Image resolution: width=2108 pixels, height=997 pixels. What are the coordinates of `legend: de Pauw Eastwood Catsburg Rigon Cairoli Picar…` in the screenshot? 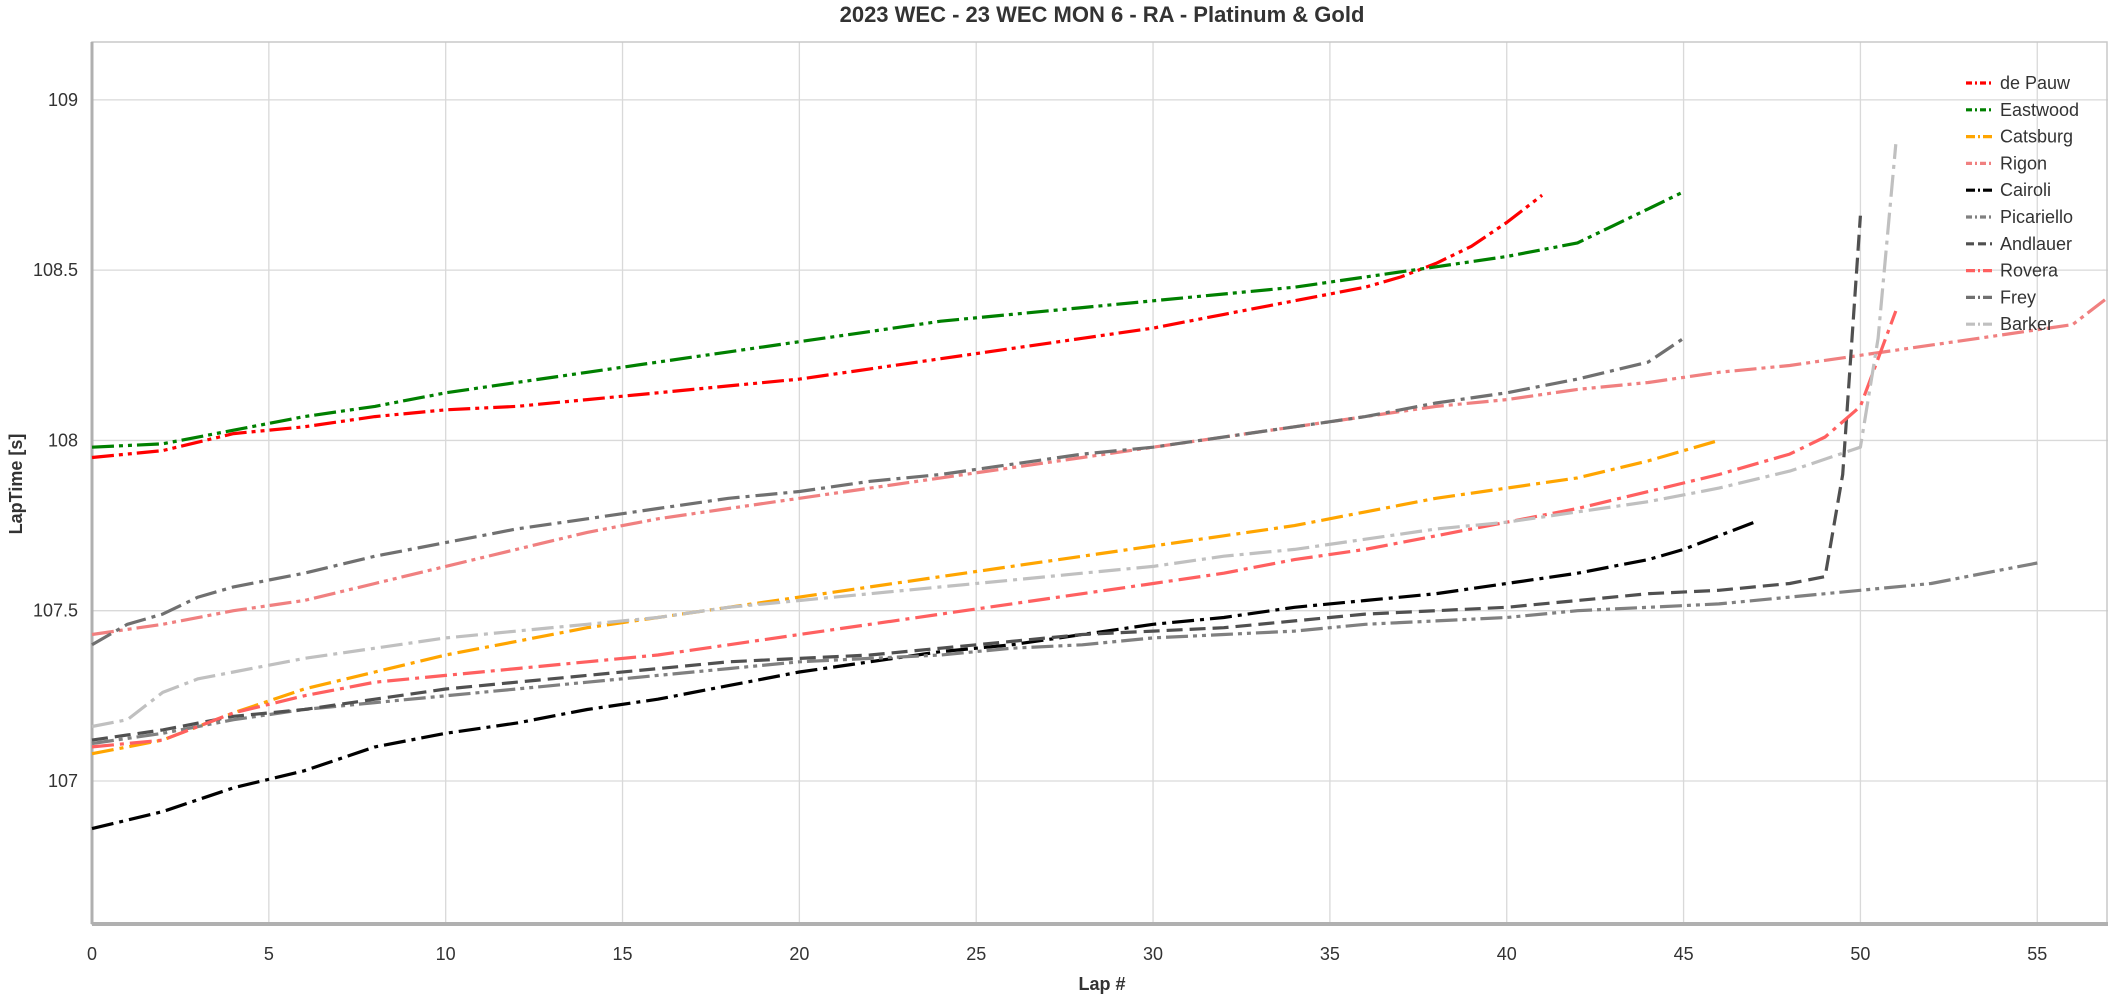 It's located at (2022, 203).